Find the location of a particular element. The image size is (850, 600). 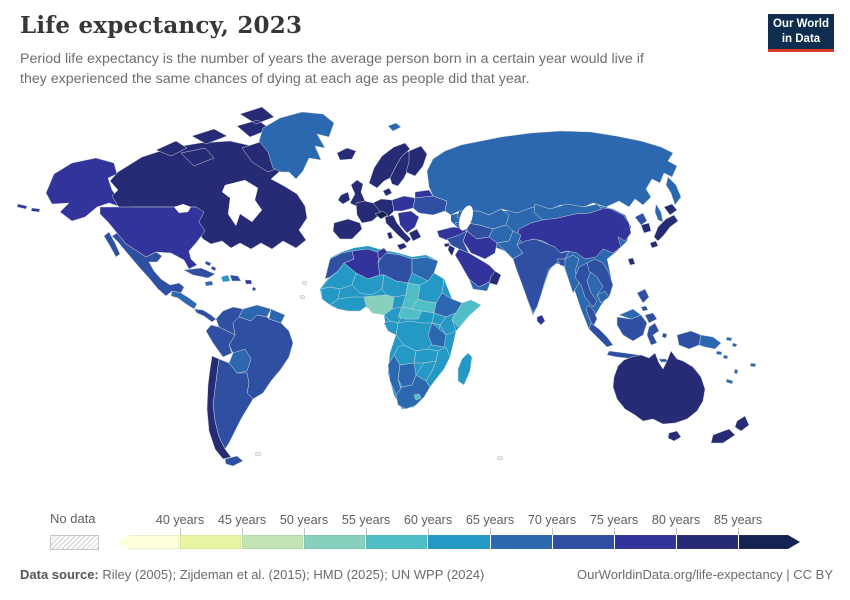

owid-logo: Our World in Data is located at coordinates (801, 33).